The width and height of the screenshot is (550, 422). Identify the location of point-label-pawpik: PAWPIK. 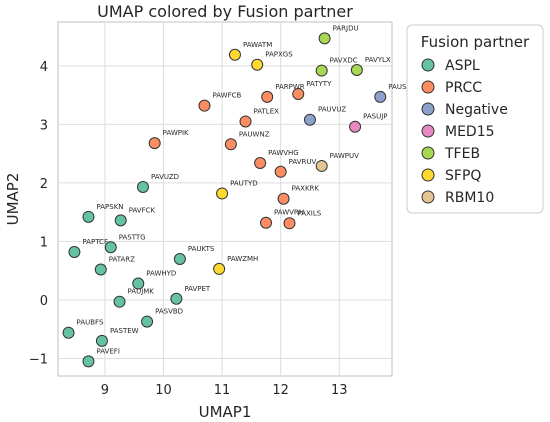
(176, 133).